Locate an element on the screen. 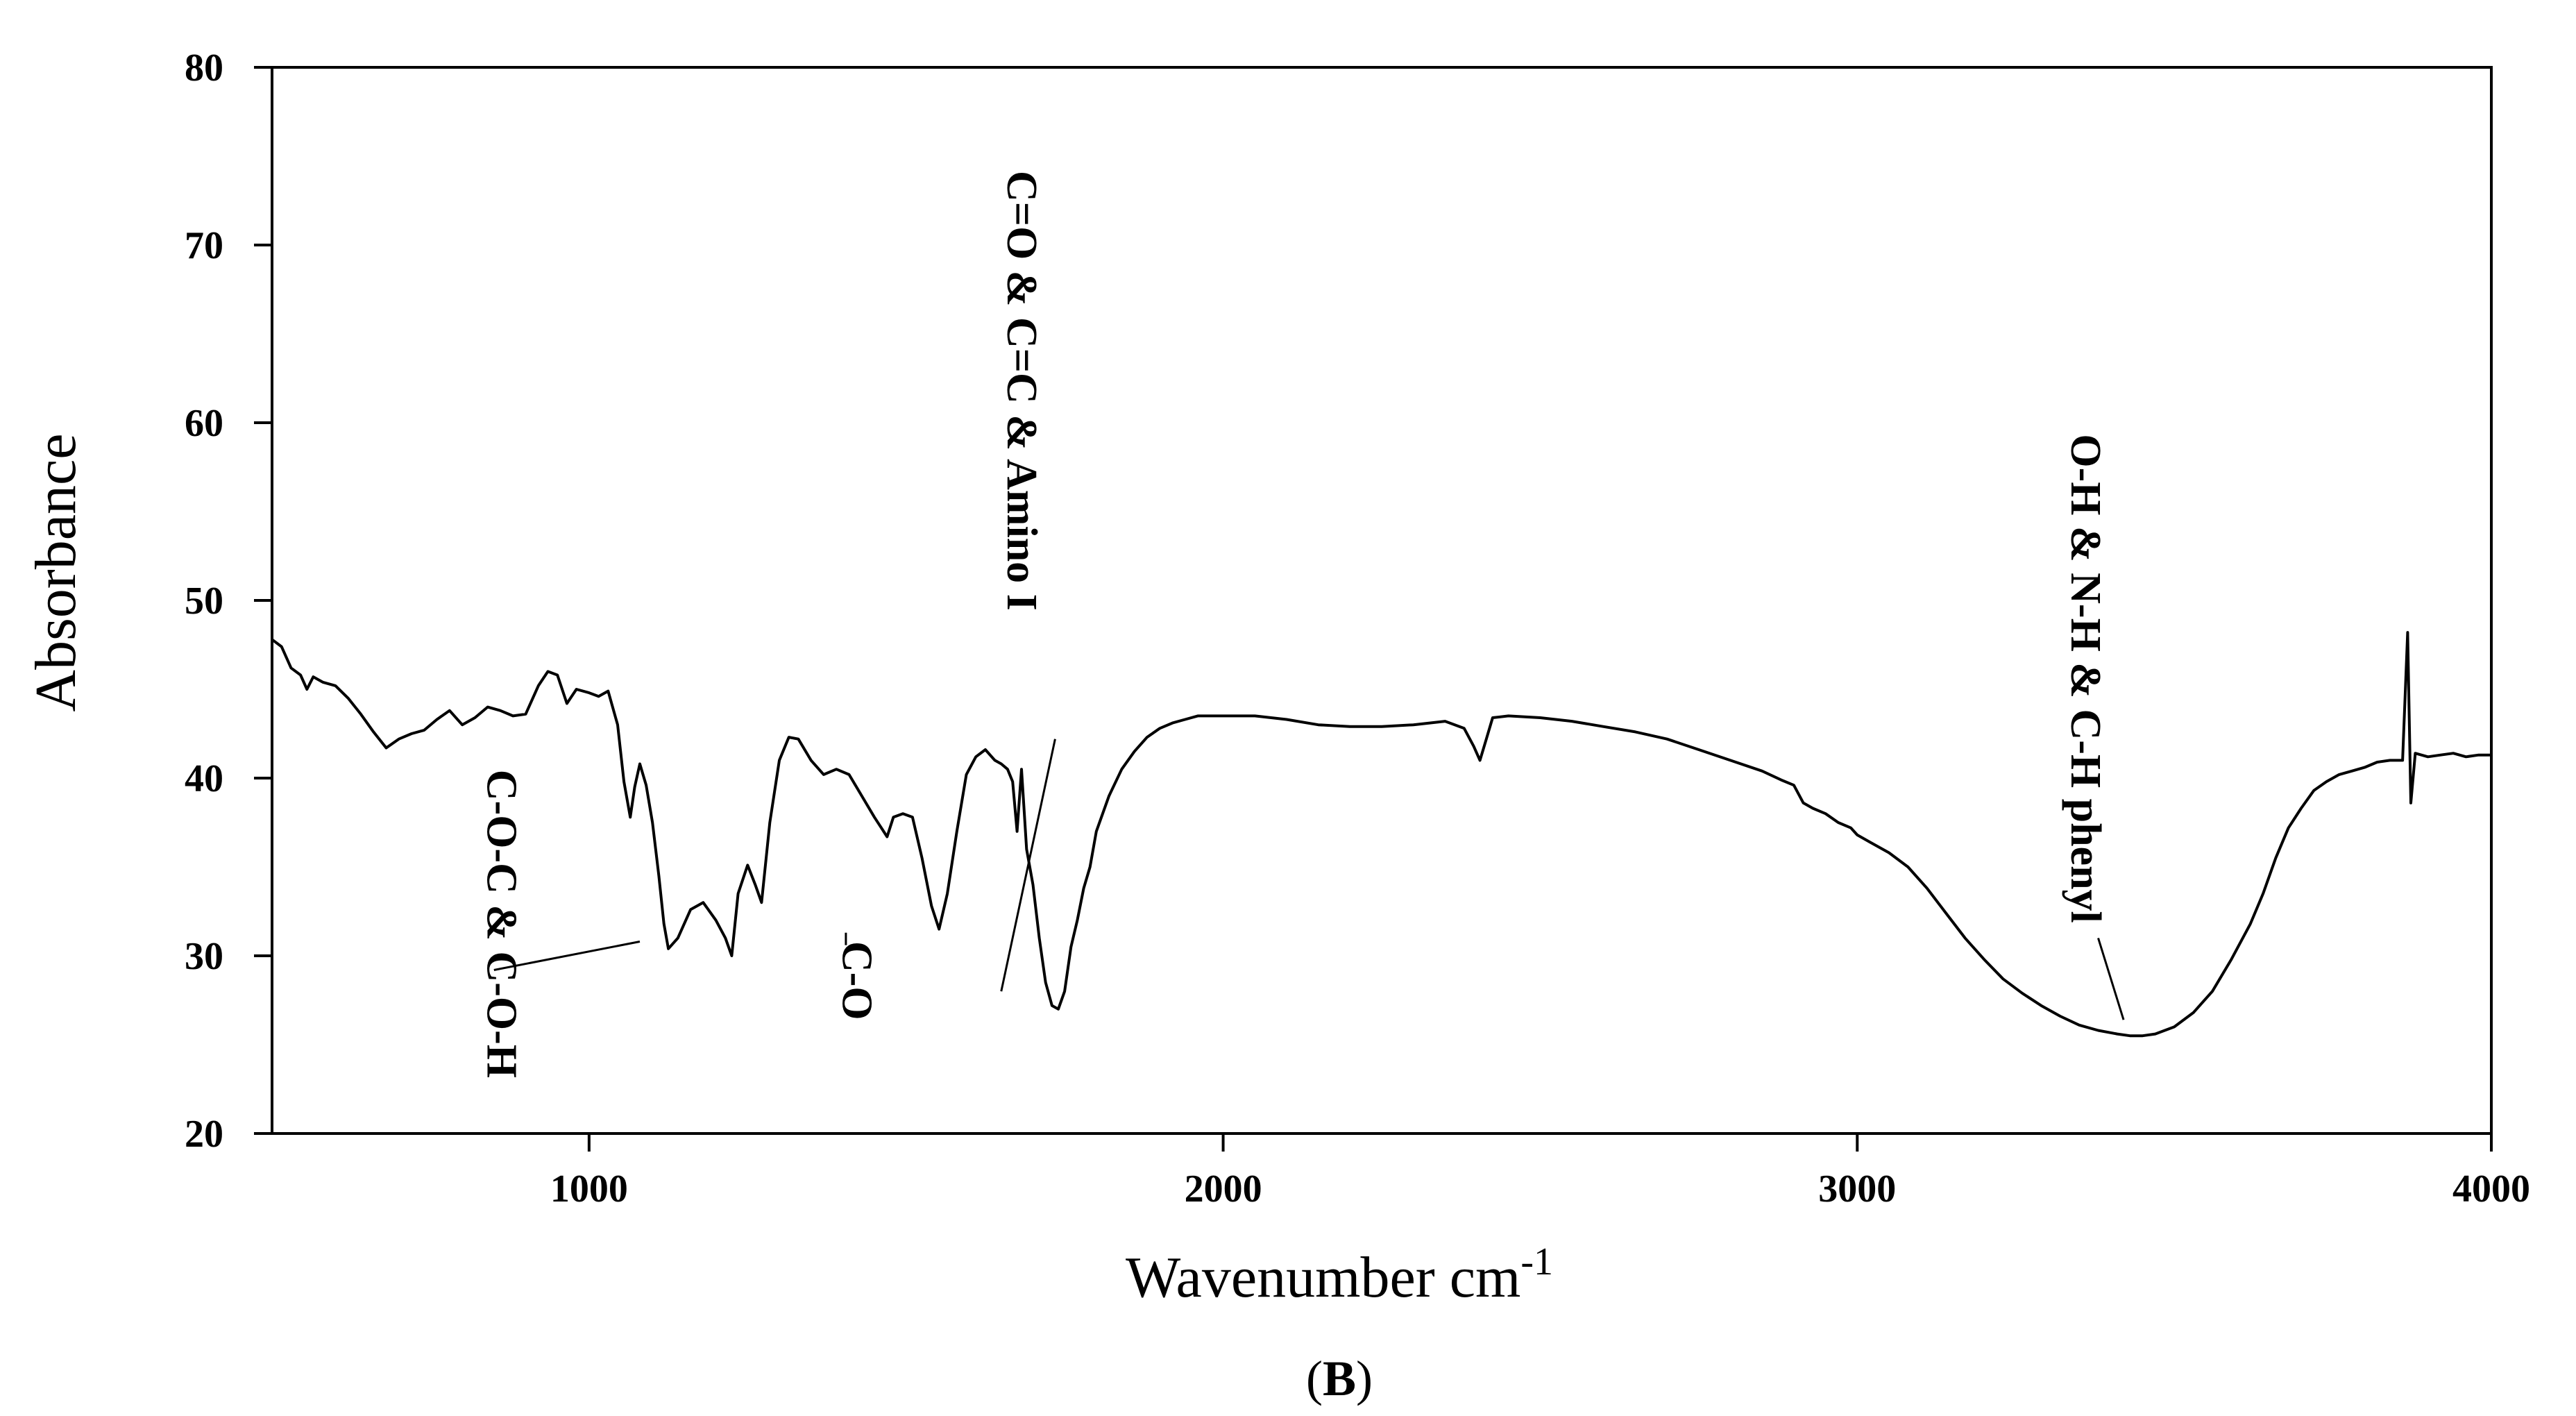 This screenshot has height=1416, width=2576. y-axis-title: Absorbance is located at coordinates (56, 572).